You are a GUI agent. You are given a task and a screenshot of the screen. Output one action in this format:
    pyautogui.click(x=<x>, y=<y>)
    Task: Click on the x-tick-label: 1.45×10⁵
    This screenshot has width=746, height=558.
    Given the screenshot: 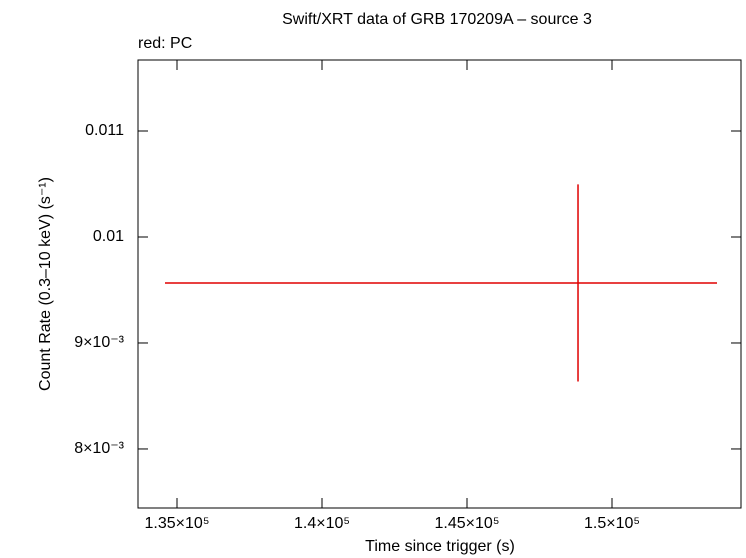 What is the action you would take?
    pyautogui.click(x=467, y=523)
    